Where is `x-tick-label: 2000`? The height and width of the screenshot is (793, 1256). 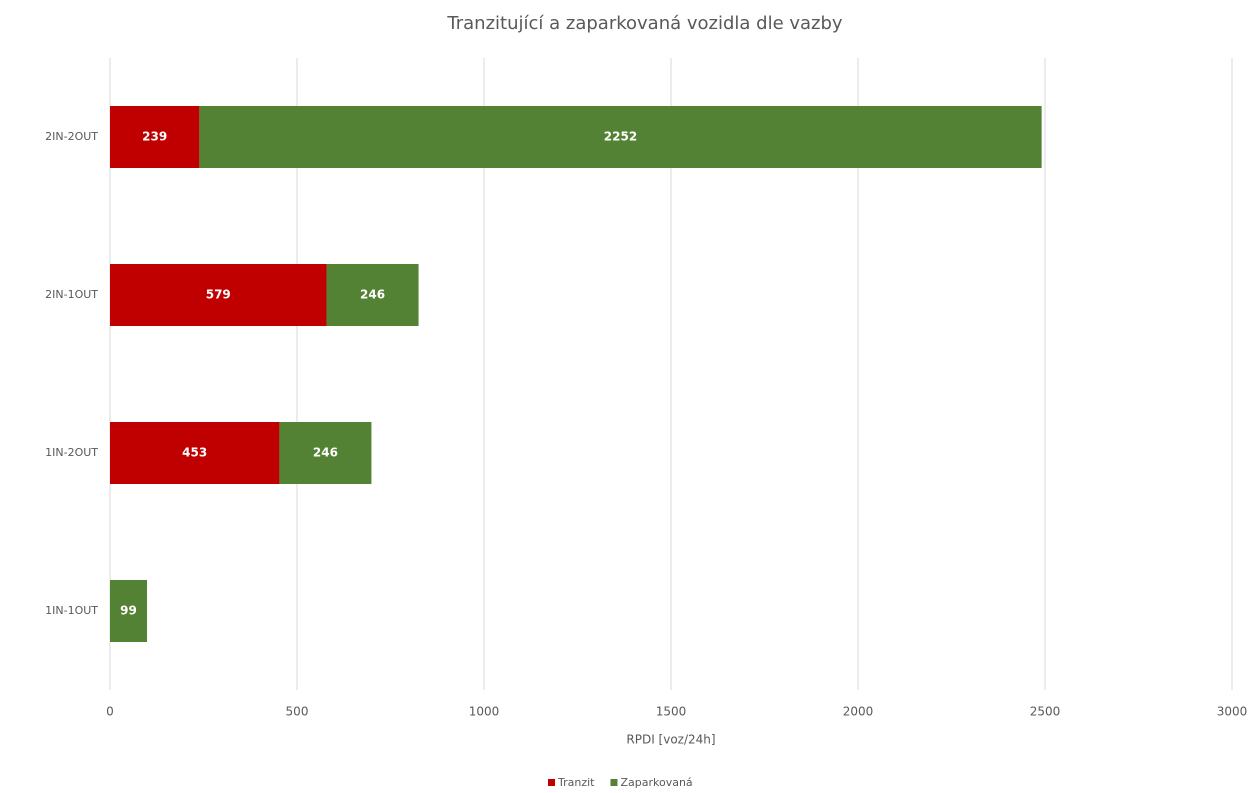
x-tick-label: 2000 is located at coordinates (858, 712).